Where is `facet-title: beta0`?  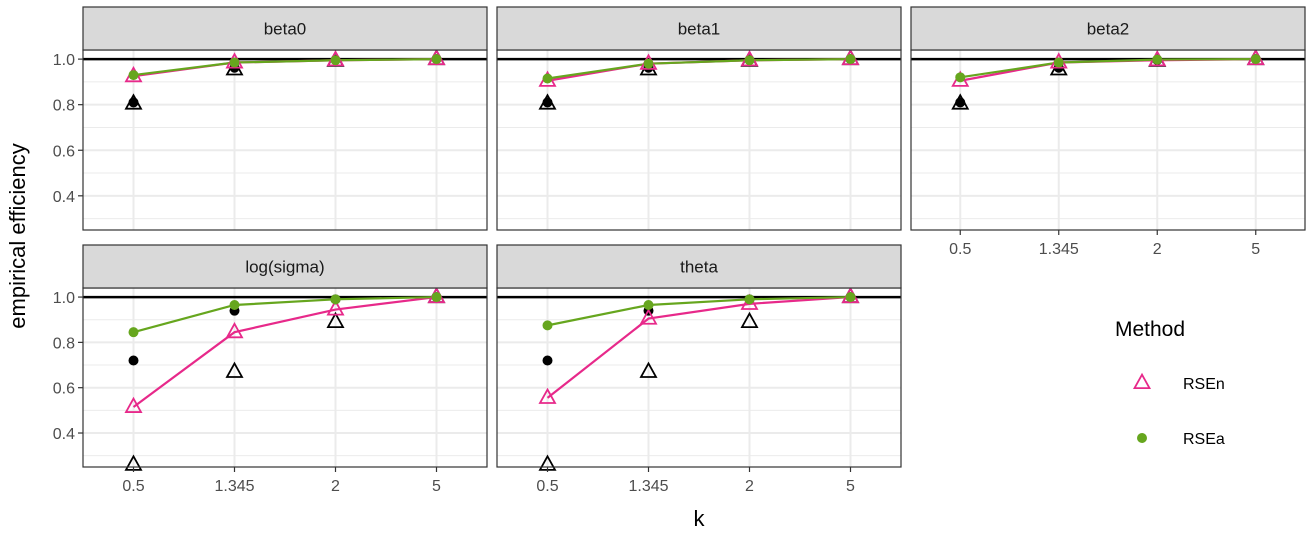 facet-title: beta0 is located at coordinates (285, 29).